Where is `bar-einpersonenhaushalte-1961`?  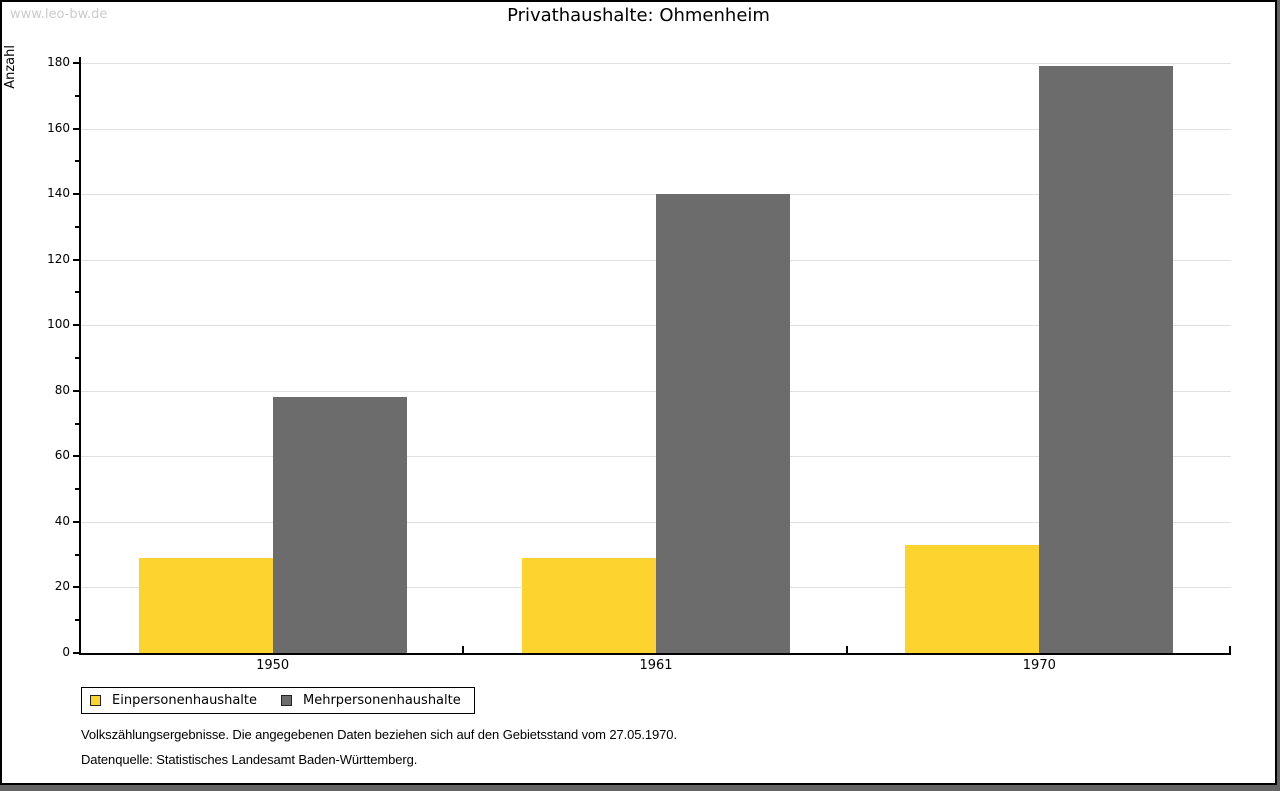 bar-einpersonenhaushalte-1961 is located at coordinates (589, 605).